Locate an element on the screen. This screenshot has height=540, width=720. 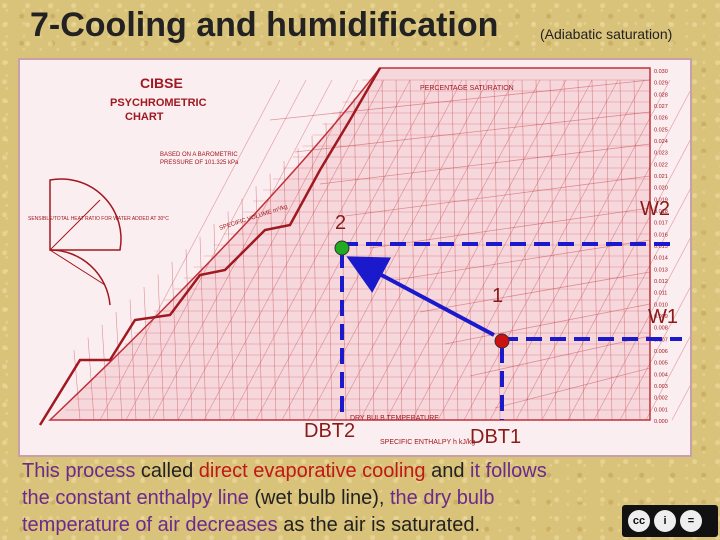
protractor is located at coordinates (85, 242).